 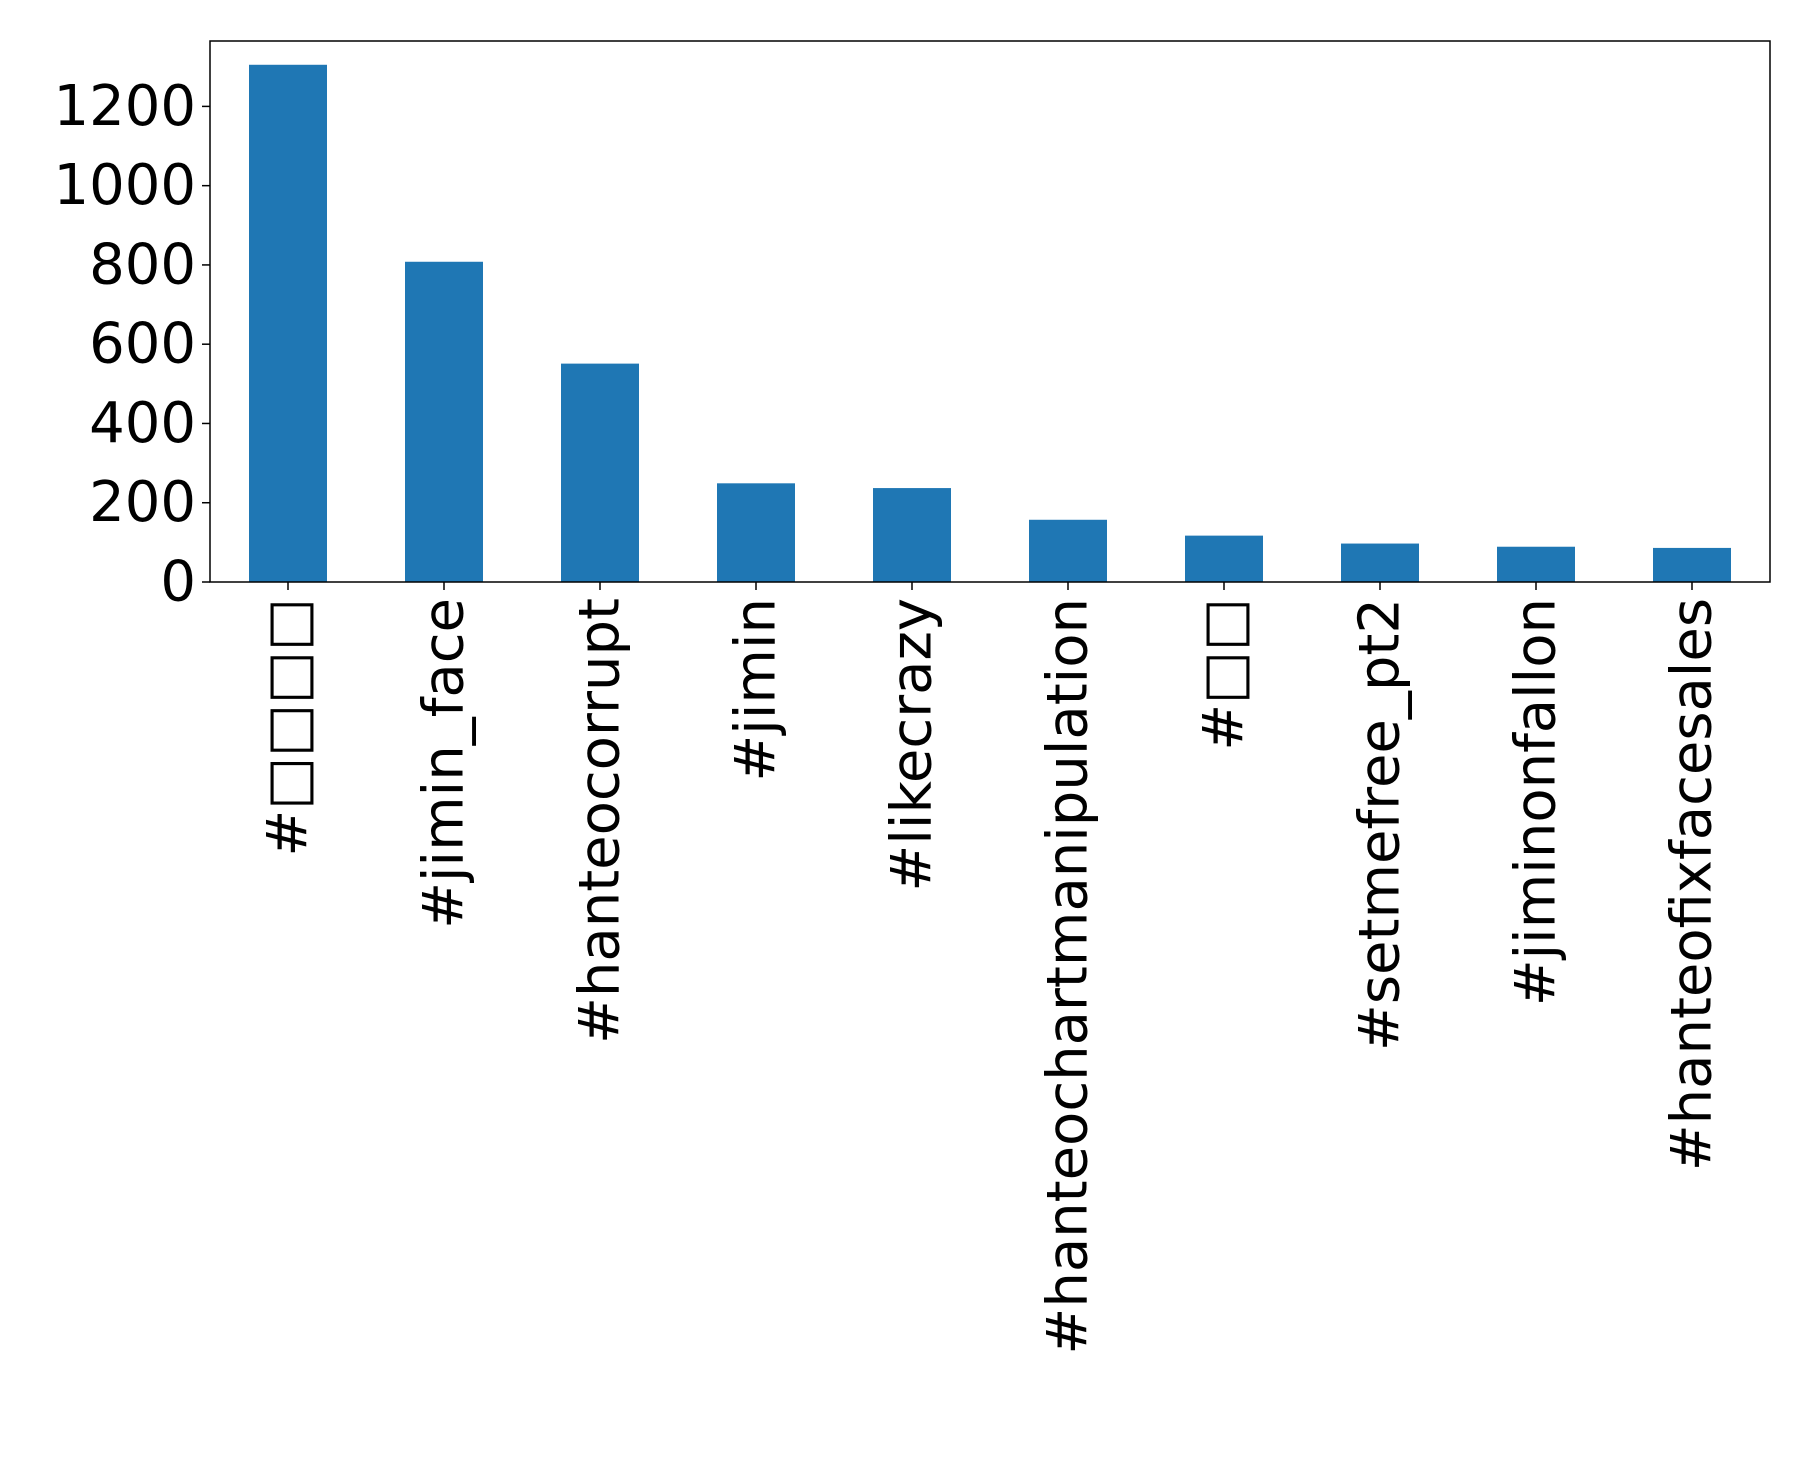 What do you see at coordinates (288, 727) in the screenshot?
I see `x-tick-label: #□□□□` at bounding box center [288, 727].